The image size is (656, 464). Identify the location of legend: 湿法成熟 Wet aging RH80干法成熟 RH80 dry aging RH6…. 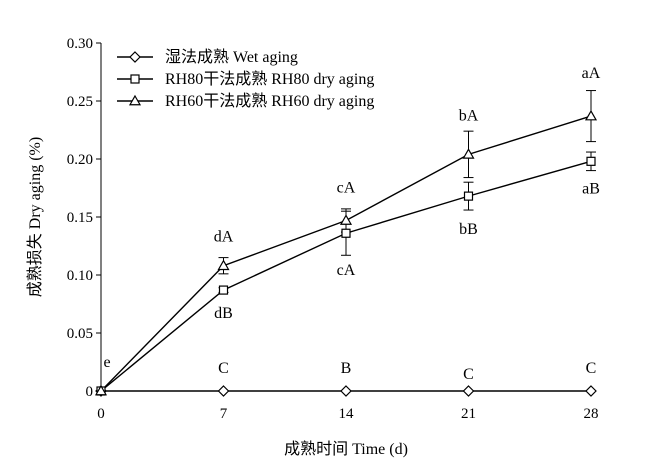
(245, 79).